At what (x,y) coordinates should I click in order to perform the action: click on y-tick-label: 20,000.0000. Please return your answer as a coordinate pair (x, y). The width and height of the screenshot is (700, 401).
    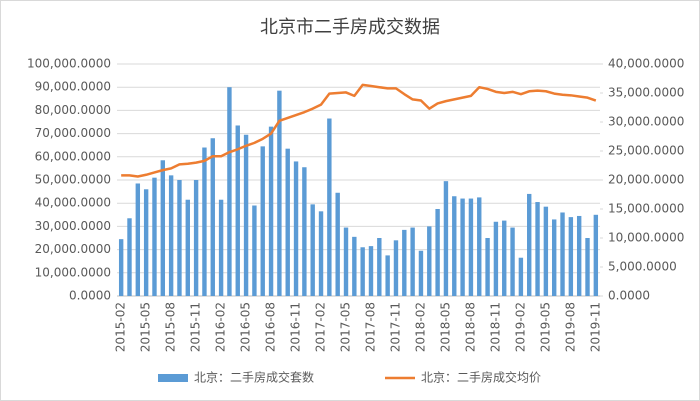
    Looking at the image, I should click on (73, 249).